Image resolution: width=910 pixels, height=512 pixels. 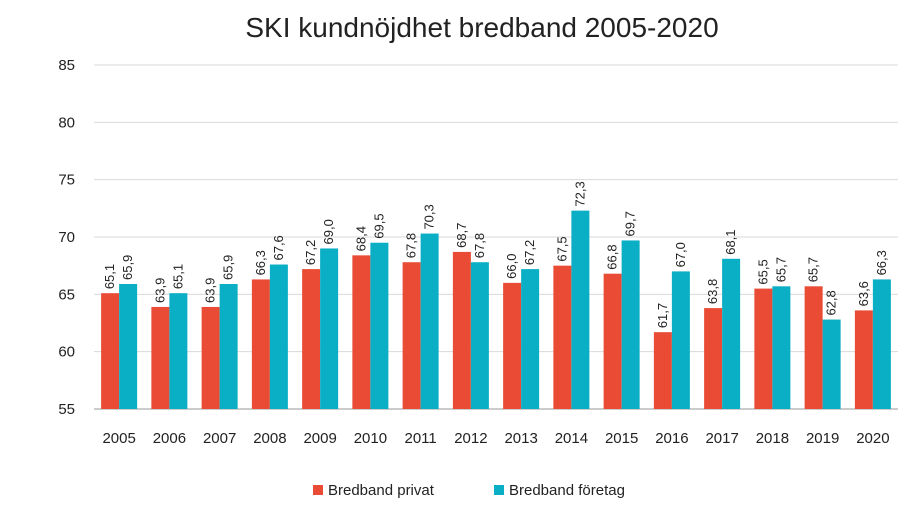 What do you see at coordinates (127, 267) in the screenshot?
I see `data-label-bredband-foretag-2005: 65,9` at bounding box center [127, 267].